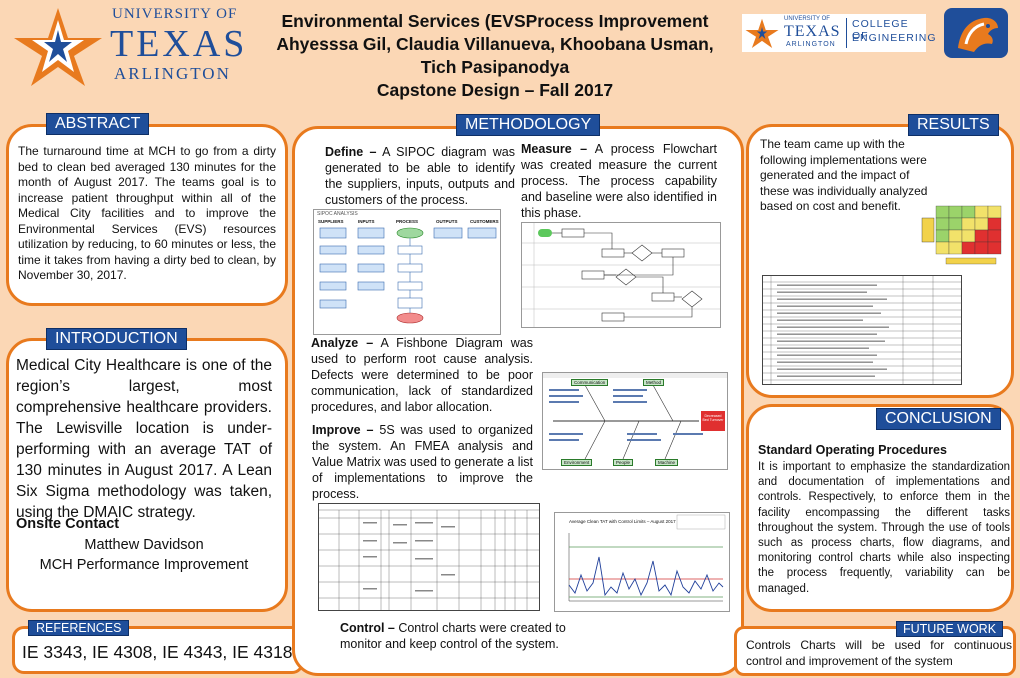 This screenshot has height=678, width=1020. Describe the element at coordinates (852, 450) in the screenshot. I see `conclusion-subheading: Standard Operating Procedures` at that location.